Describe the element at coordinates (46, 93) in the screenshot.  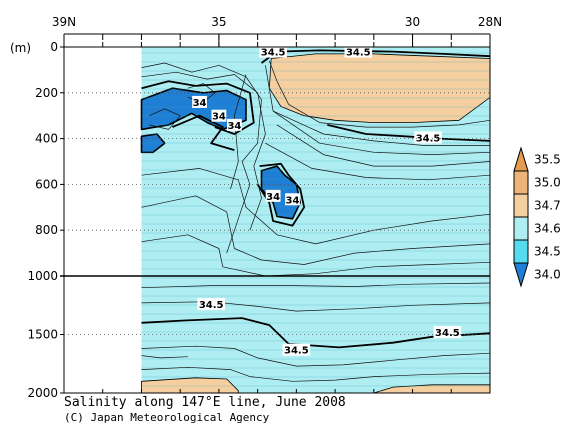
I see `y-tick-label: 200` at that location.